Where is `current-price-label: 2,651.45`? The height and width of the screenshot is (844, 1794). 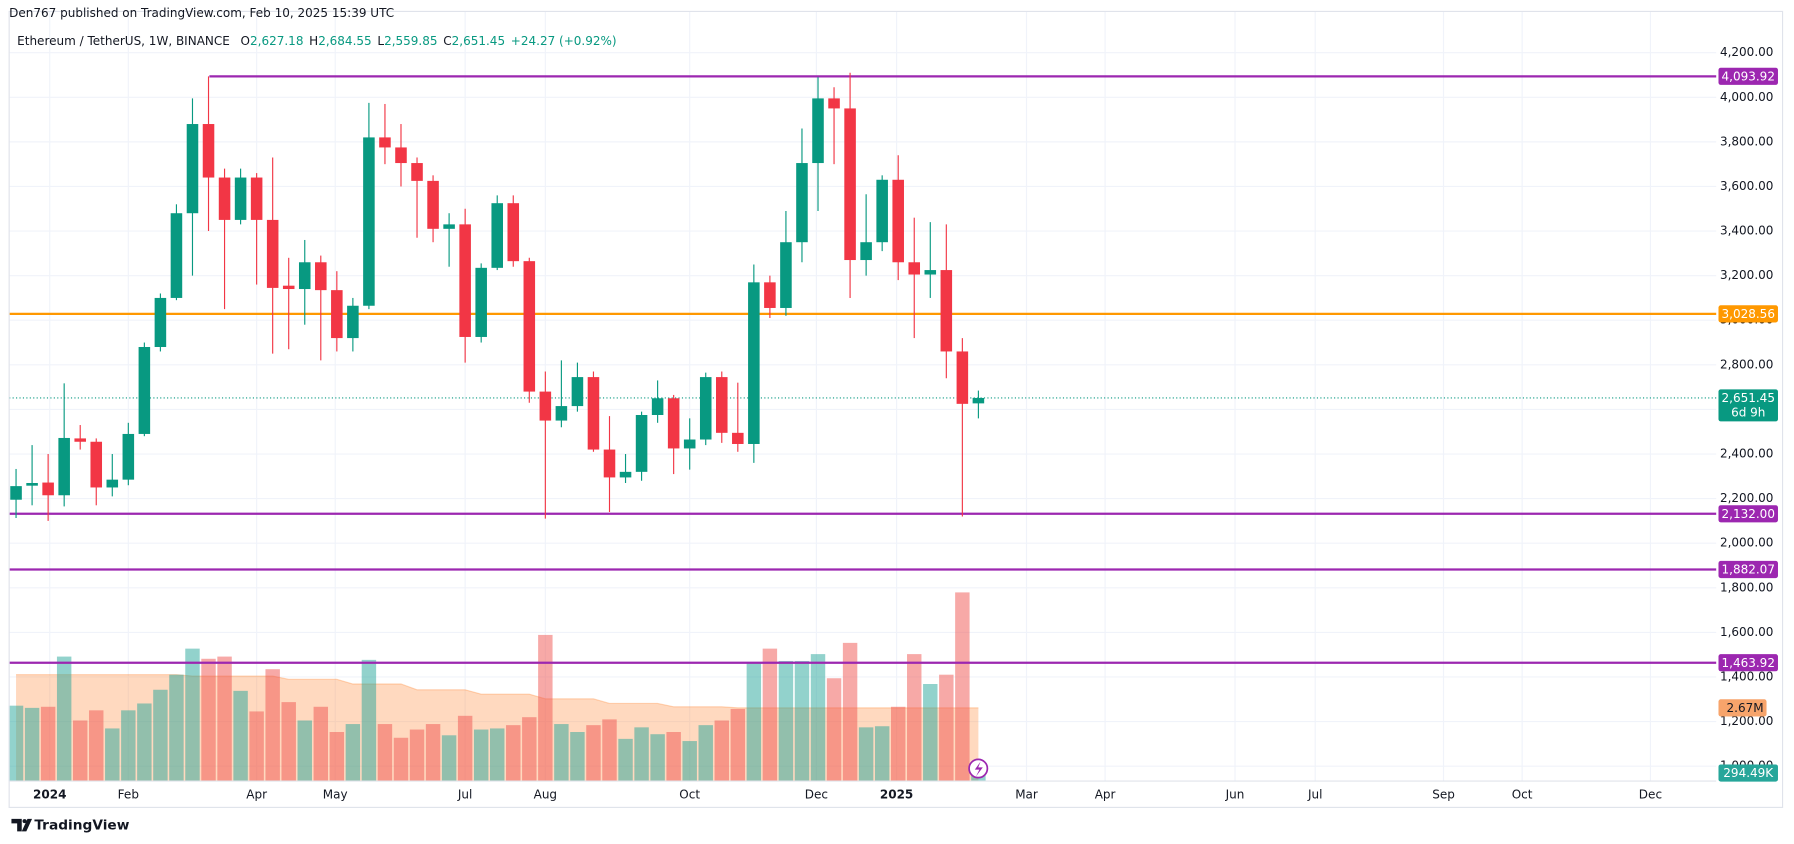
current-price-label: 2,651.45 is located at coordinates (1748, 398).